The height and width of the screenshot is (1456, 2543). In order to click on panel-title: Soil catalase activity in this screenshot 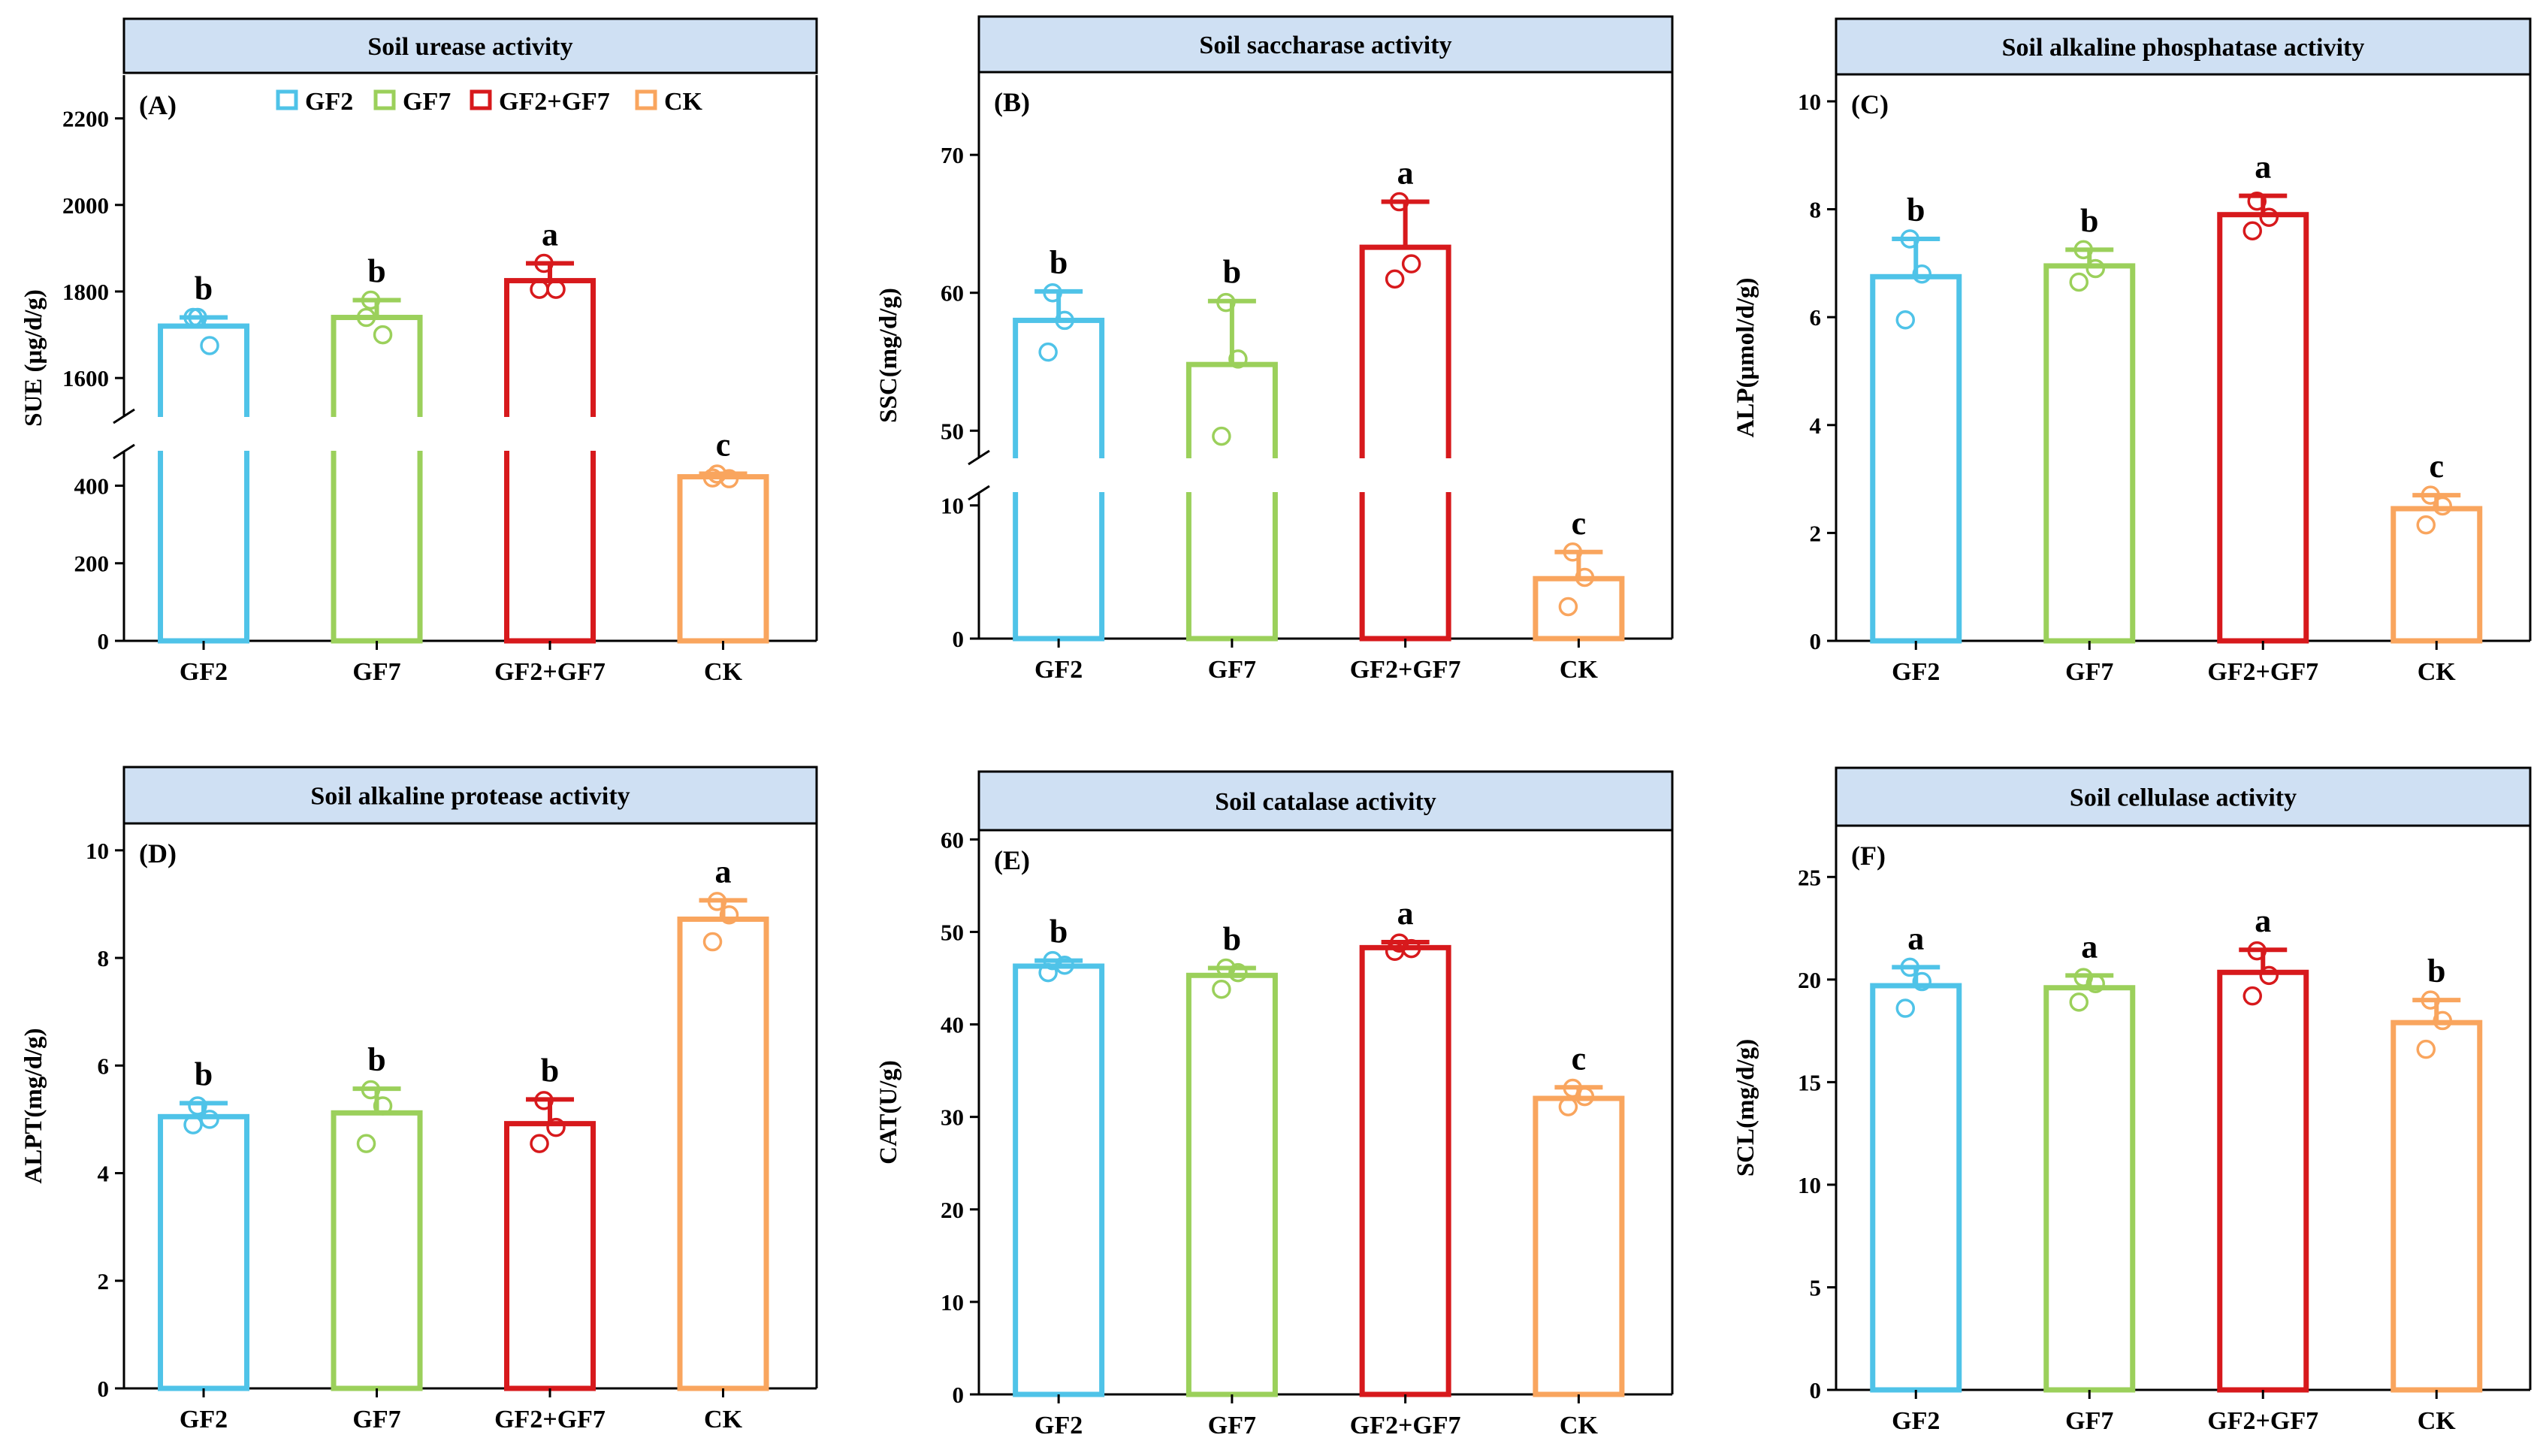, I will do `click(1325, 802)`.